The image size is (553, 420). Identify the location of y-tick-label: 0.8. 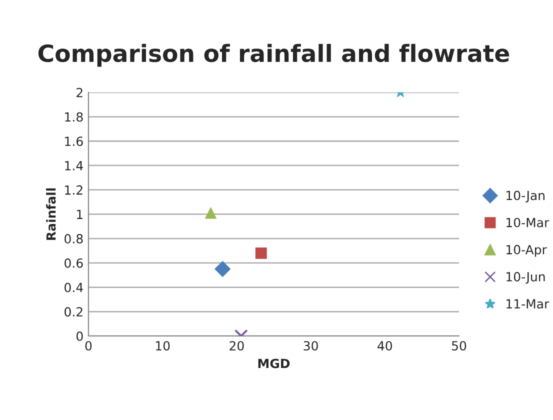
(73, 239).